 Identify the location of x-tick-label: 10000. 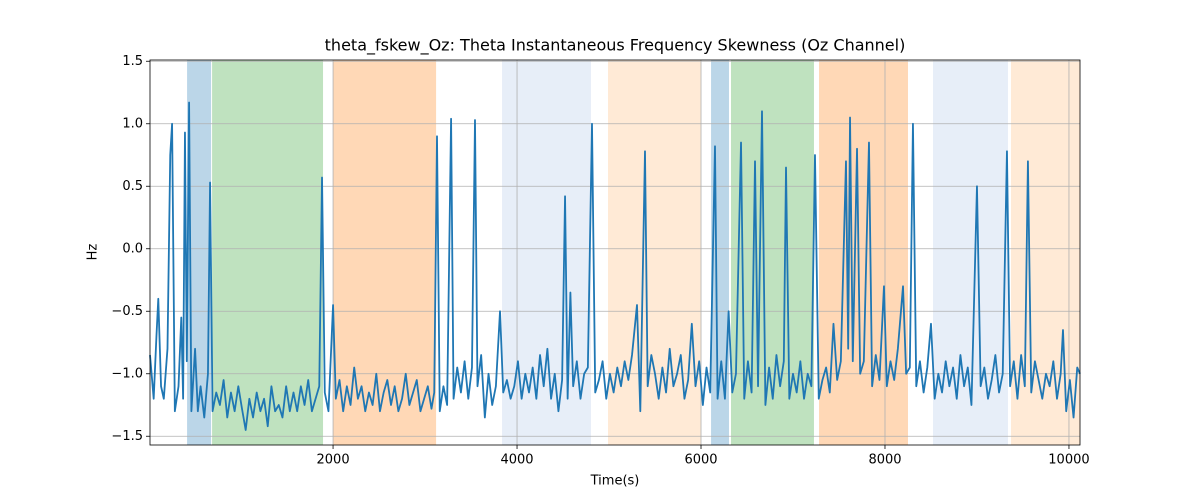
(1068, 460).